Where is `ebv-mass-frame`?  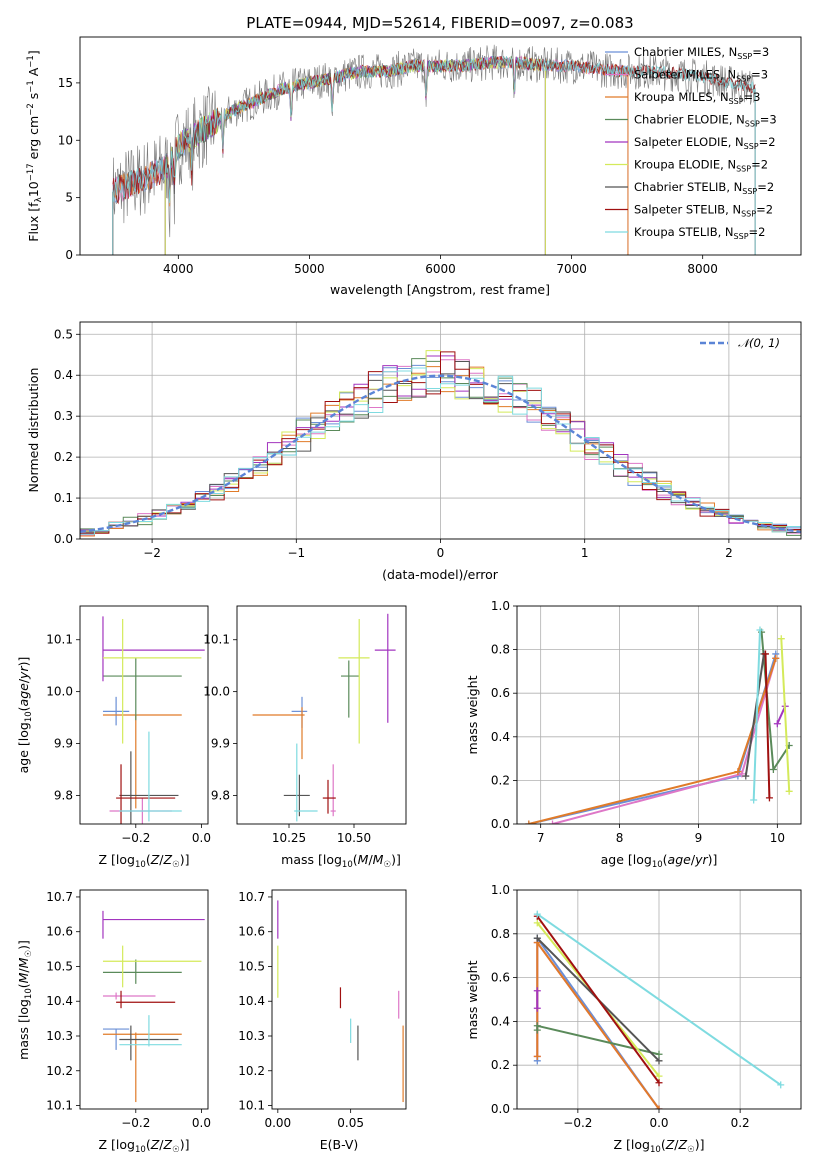
ebv-mass-frame is located at coordinates (339, 999).